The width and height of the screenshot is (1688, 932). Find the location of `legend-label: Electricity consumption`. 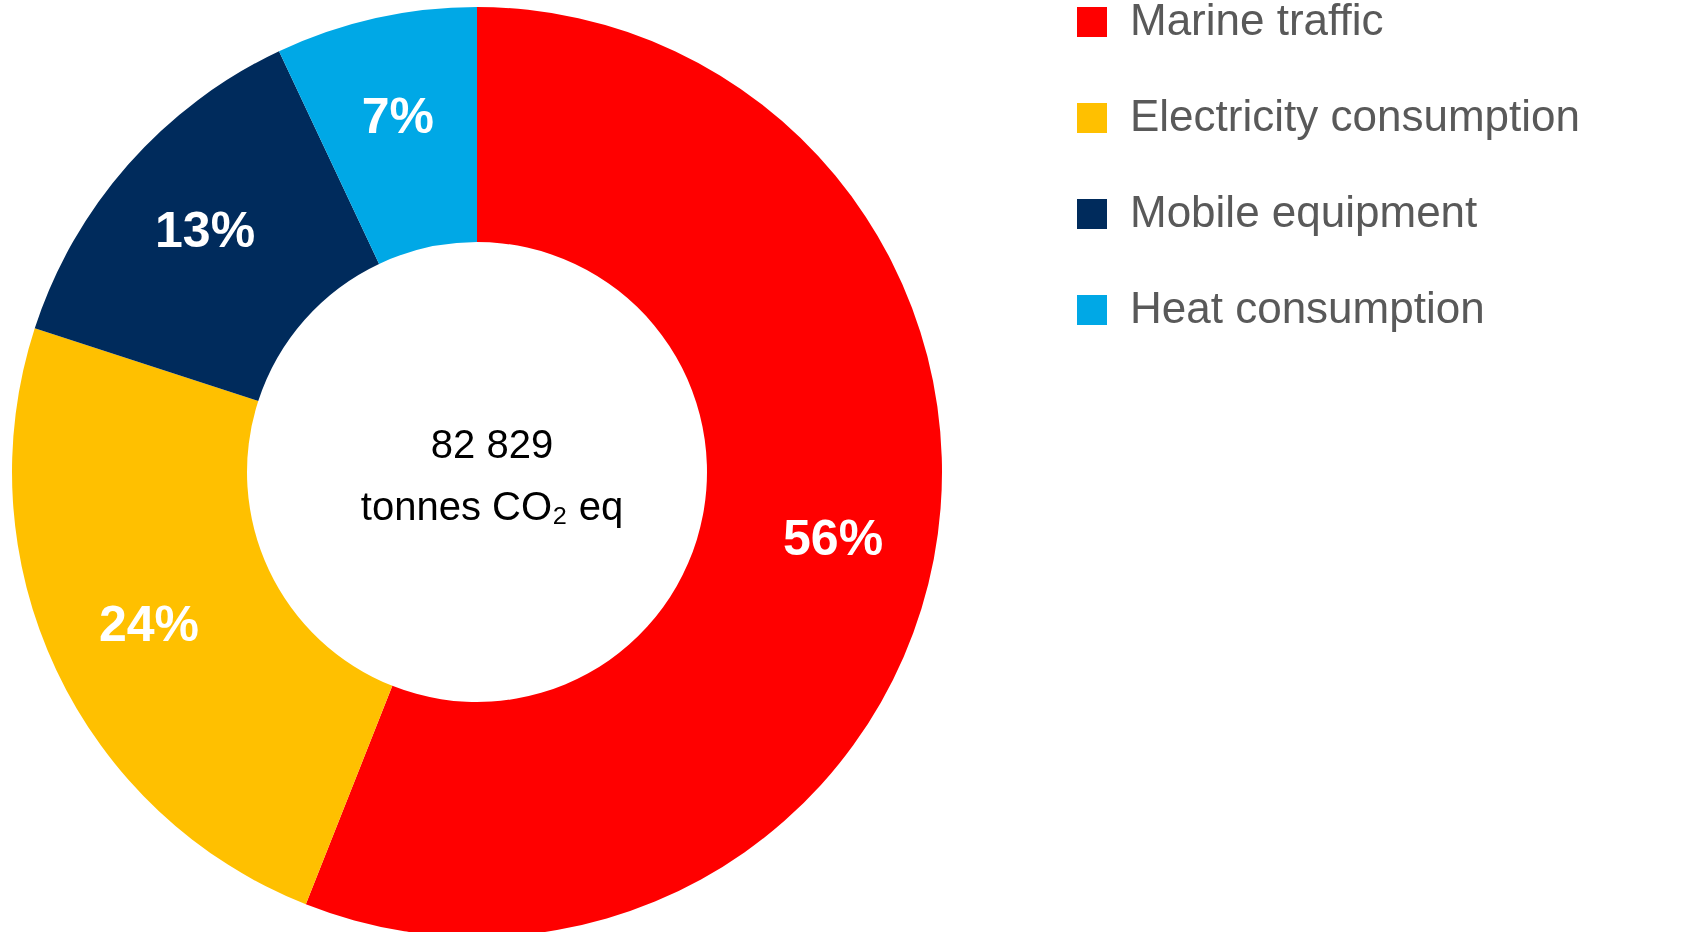

legend-label: Electricity consumption is located at coordinates (1355, 115).